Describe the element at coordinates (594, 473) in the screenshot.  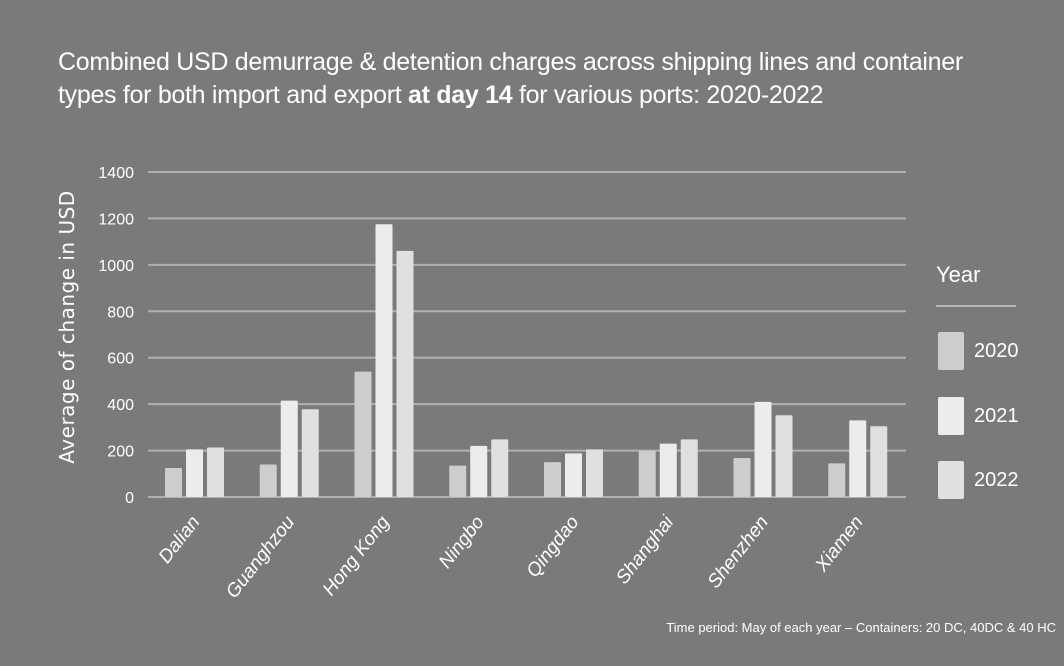
I see `bar-qingdao-2022` at that location.